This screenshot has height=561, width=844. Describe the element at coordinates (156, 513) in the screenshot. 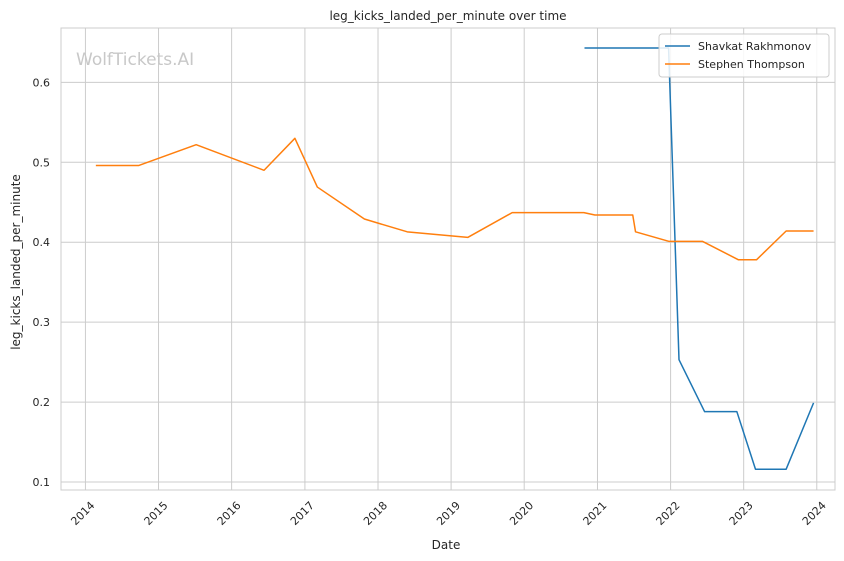

I see `x-tick-label: 2015` at that location.